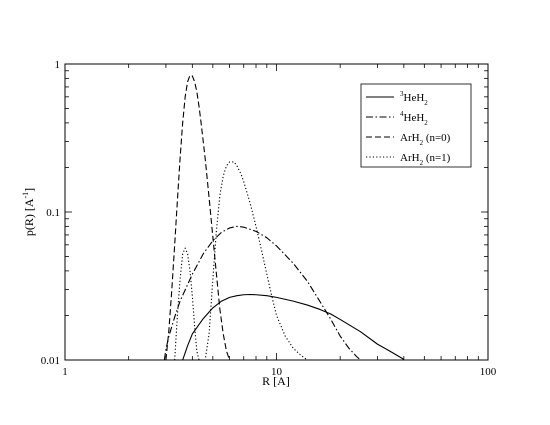 The image size is (550, 425). I want to click on x-axis-label: R [A], so click(276, 381).